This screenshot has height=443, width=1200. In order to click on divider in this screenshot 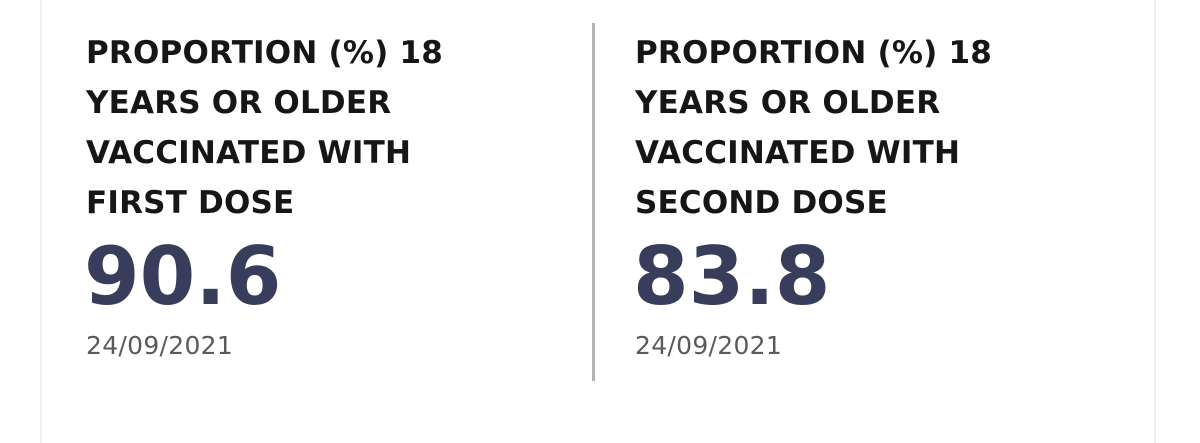, I will do `click(593, 202)`.